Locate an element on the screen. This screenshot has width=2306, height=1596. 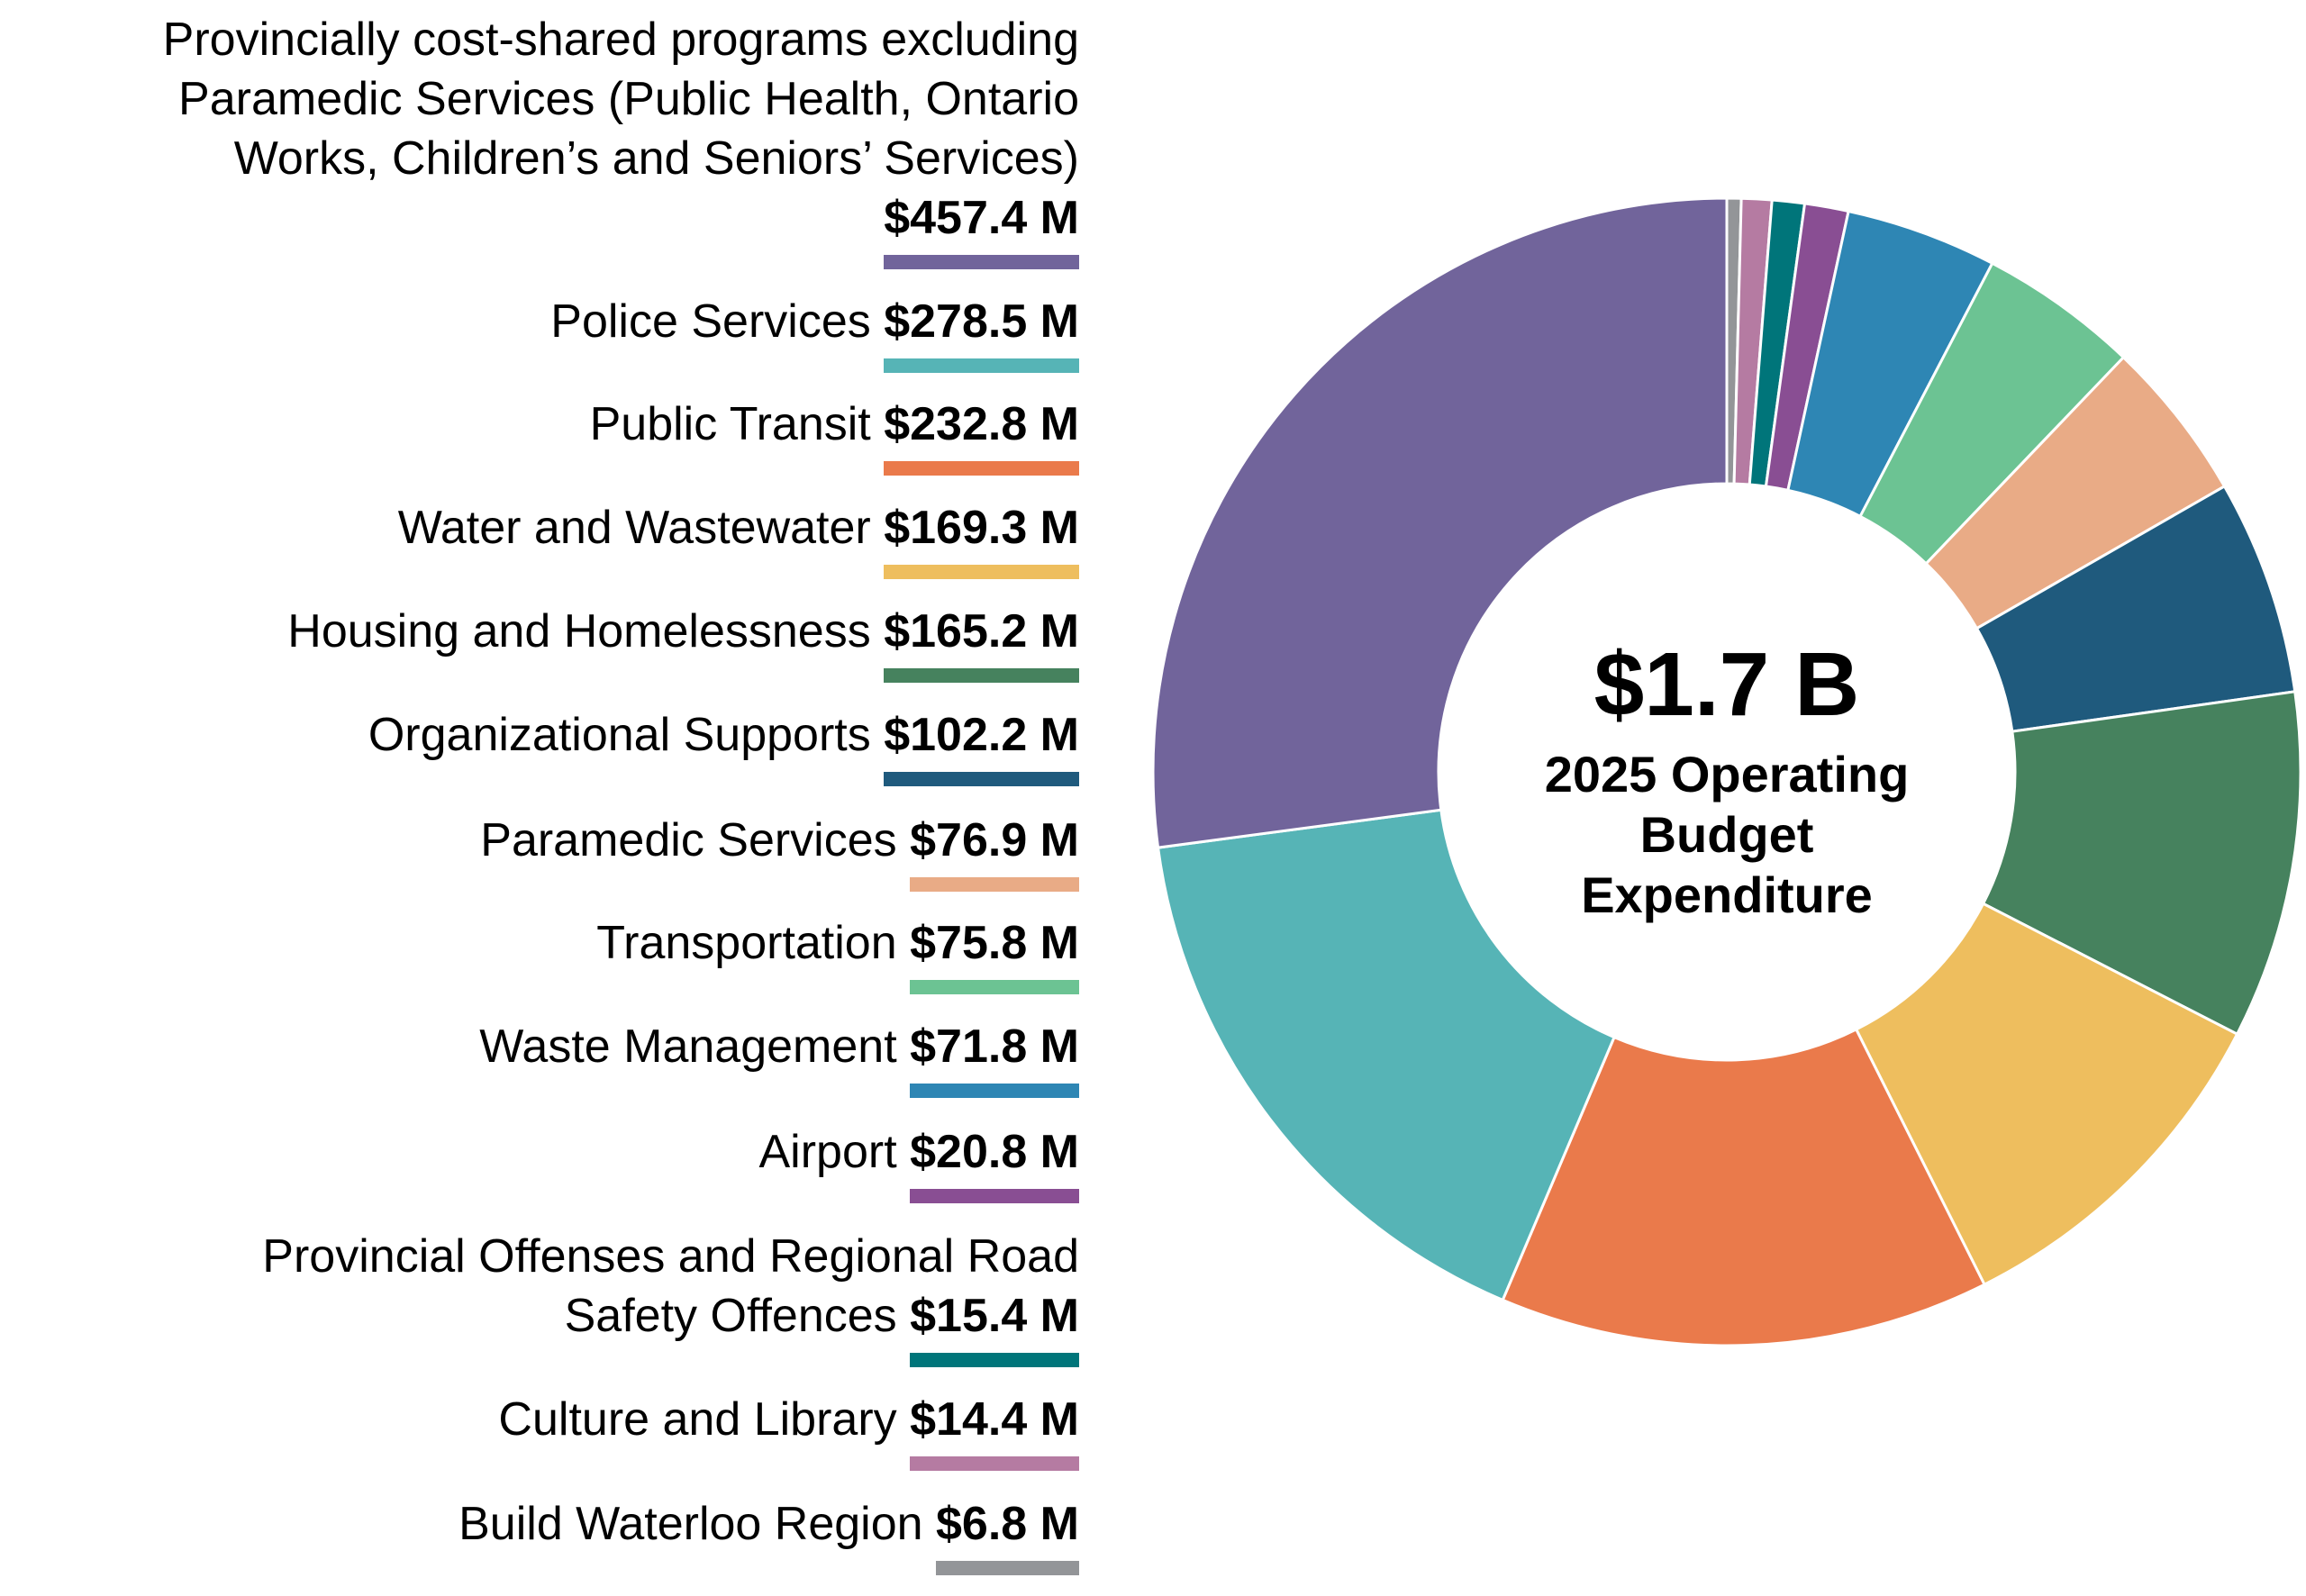
legend-value: $71.8 M is located at coordinates (994, 1057).